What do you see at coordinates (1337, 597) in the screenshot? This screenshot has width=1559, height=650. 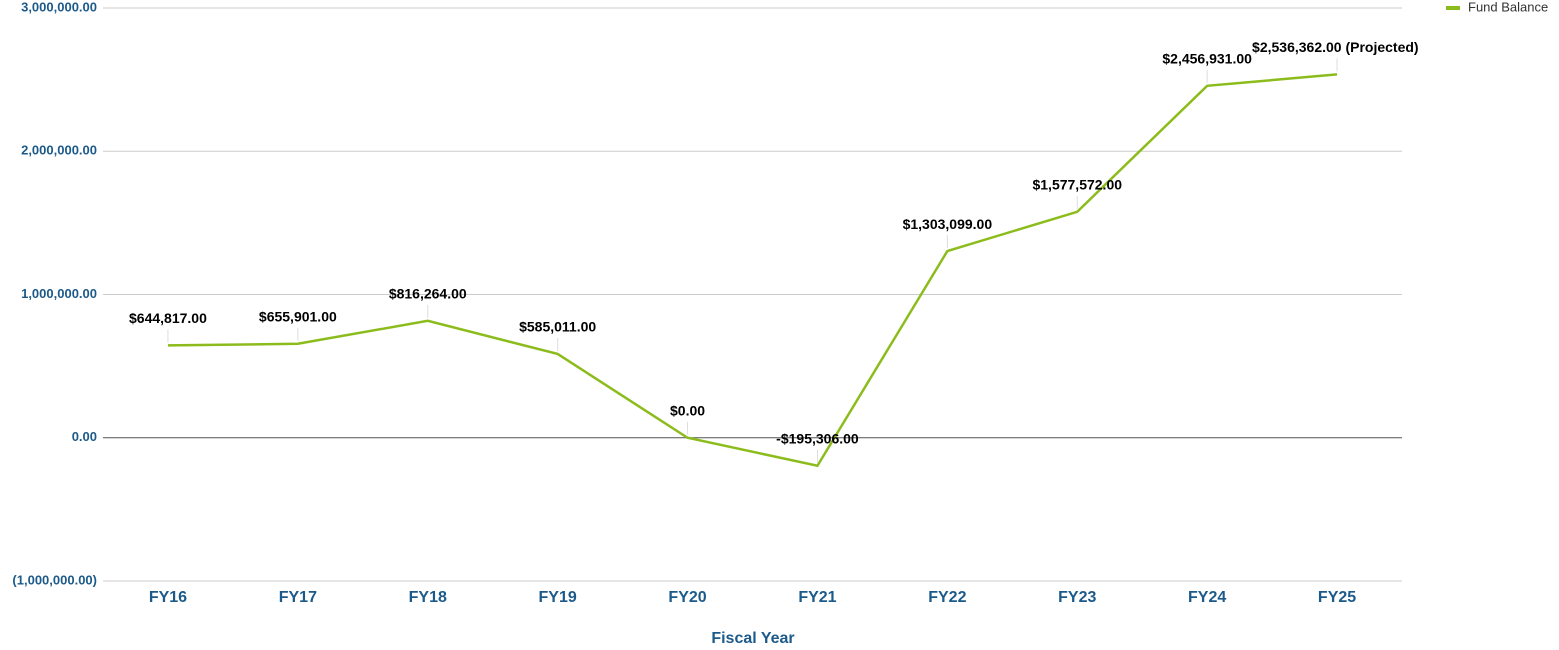 I see `x-tick-label: FY25` at bounding box center [1337, 597].